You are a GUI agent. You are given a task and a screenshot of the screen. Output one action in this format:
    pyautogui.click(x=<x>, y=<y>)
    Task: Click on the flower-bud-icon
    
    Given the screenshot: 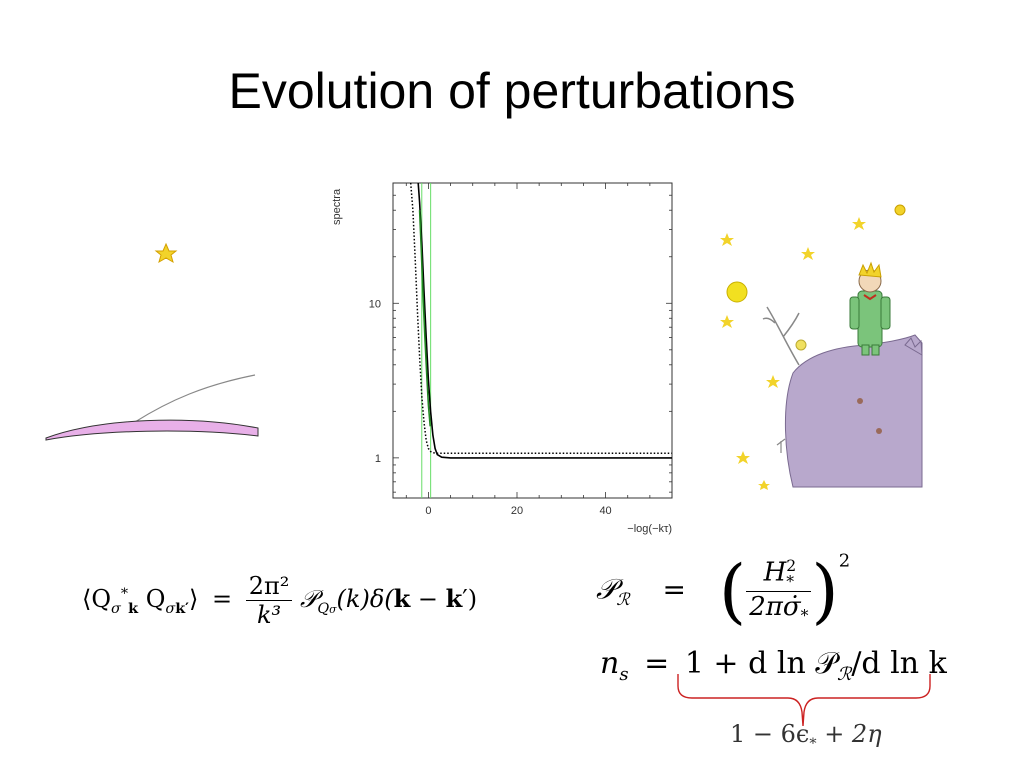 What is the action you would take?
    pyautogui.click(x=801, y=345)
    